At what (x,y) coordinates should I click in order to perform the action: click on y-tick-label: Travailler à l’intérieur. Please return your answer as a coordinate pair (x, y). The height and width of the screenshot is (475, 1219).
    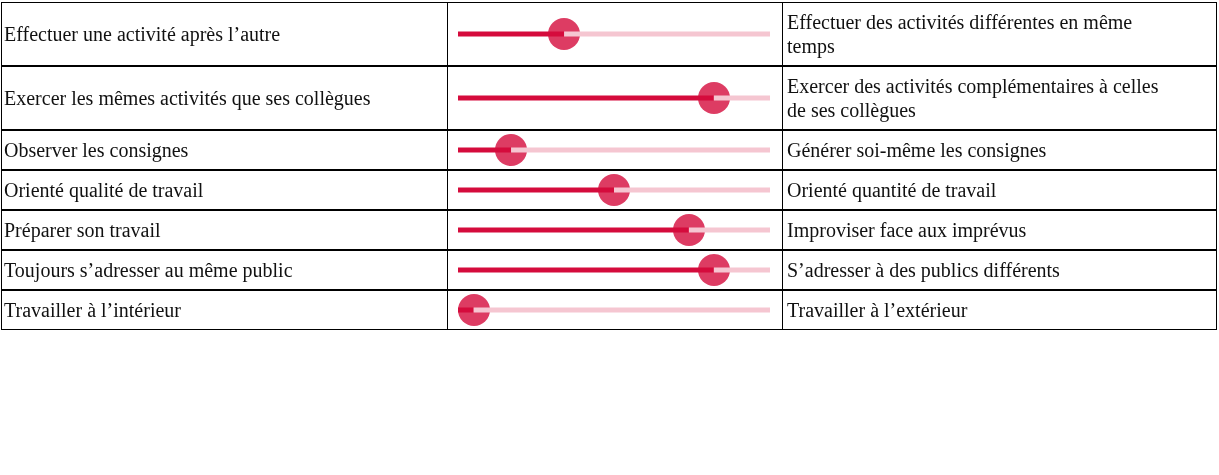
    Looking at the image, I should click on (93, 310).